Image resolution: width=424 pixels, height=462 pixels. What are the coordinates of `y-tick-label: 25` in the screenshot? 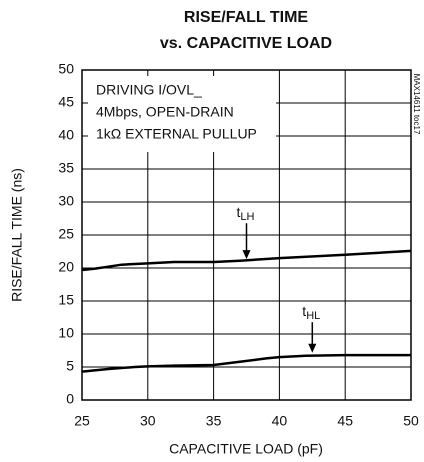 It's located at (66, 234).